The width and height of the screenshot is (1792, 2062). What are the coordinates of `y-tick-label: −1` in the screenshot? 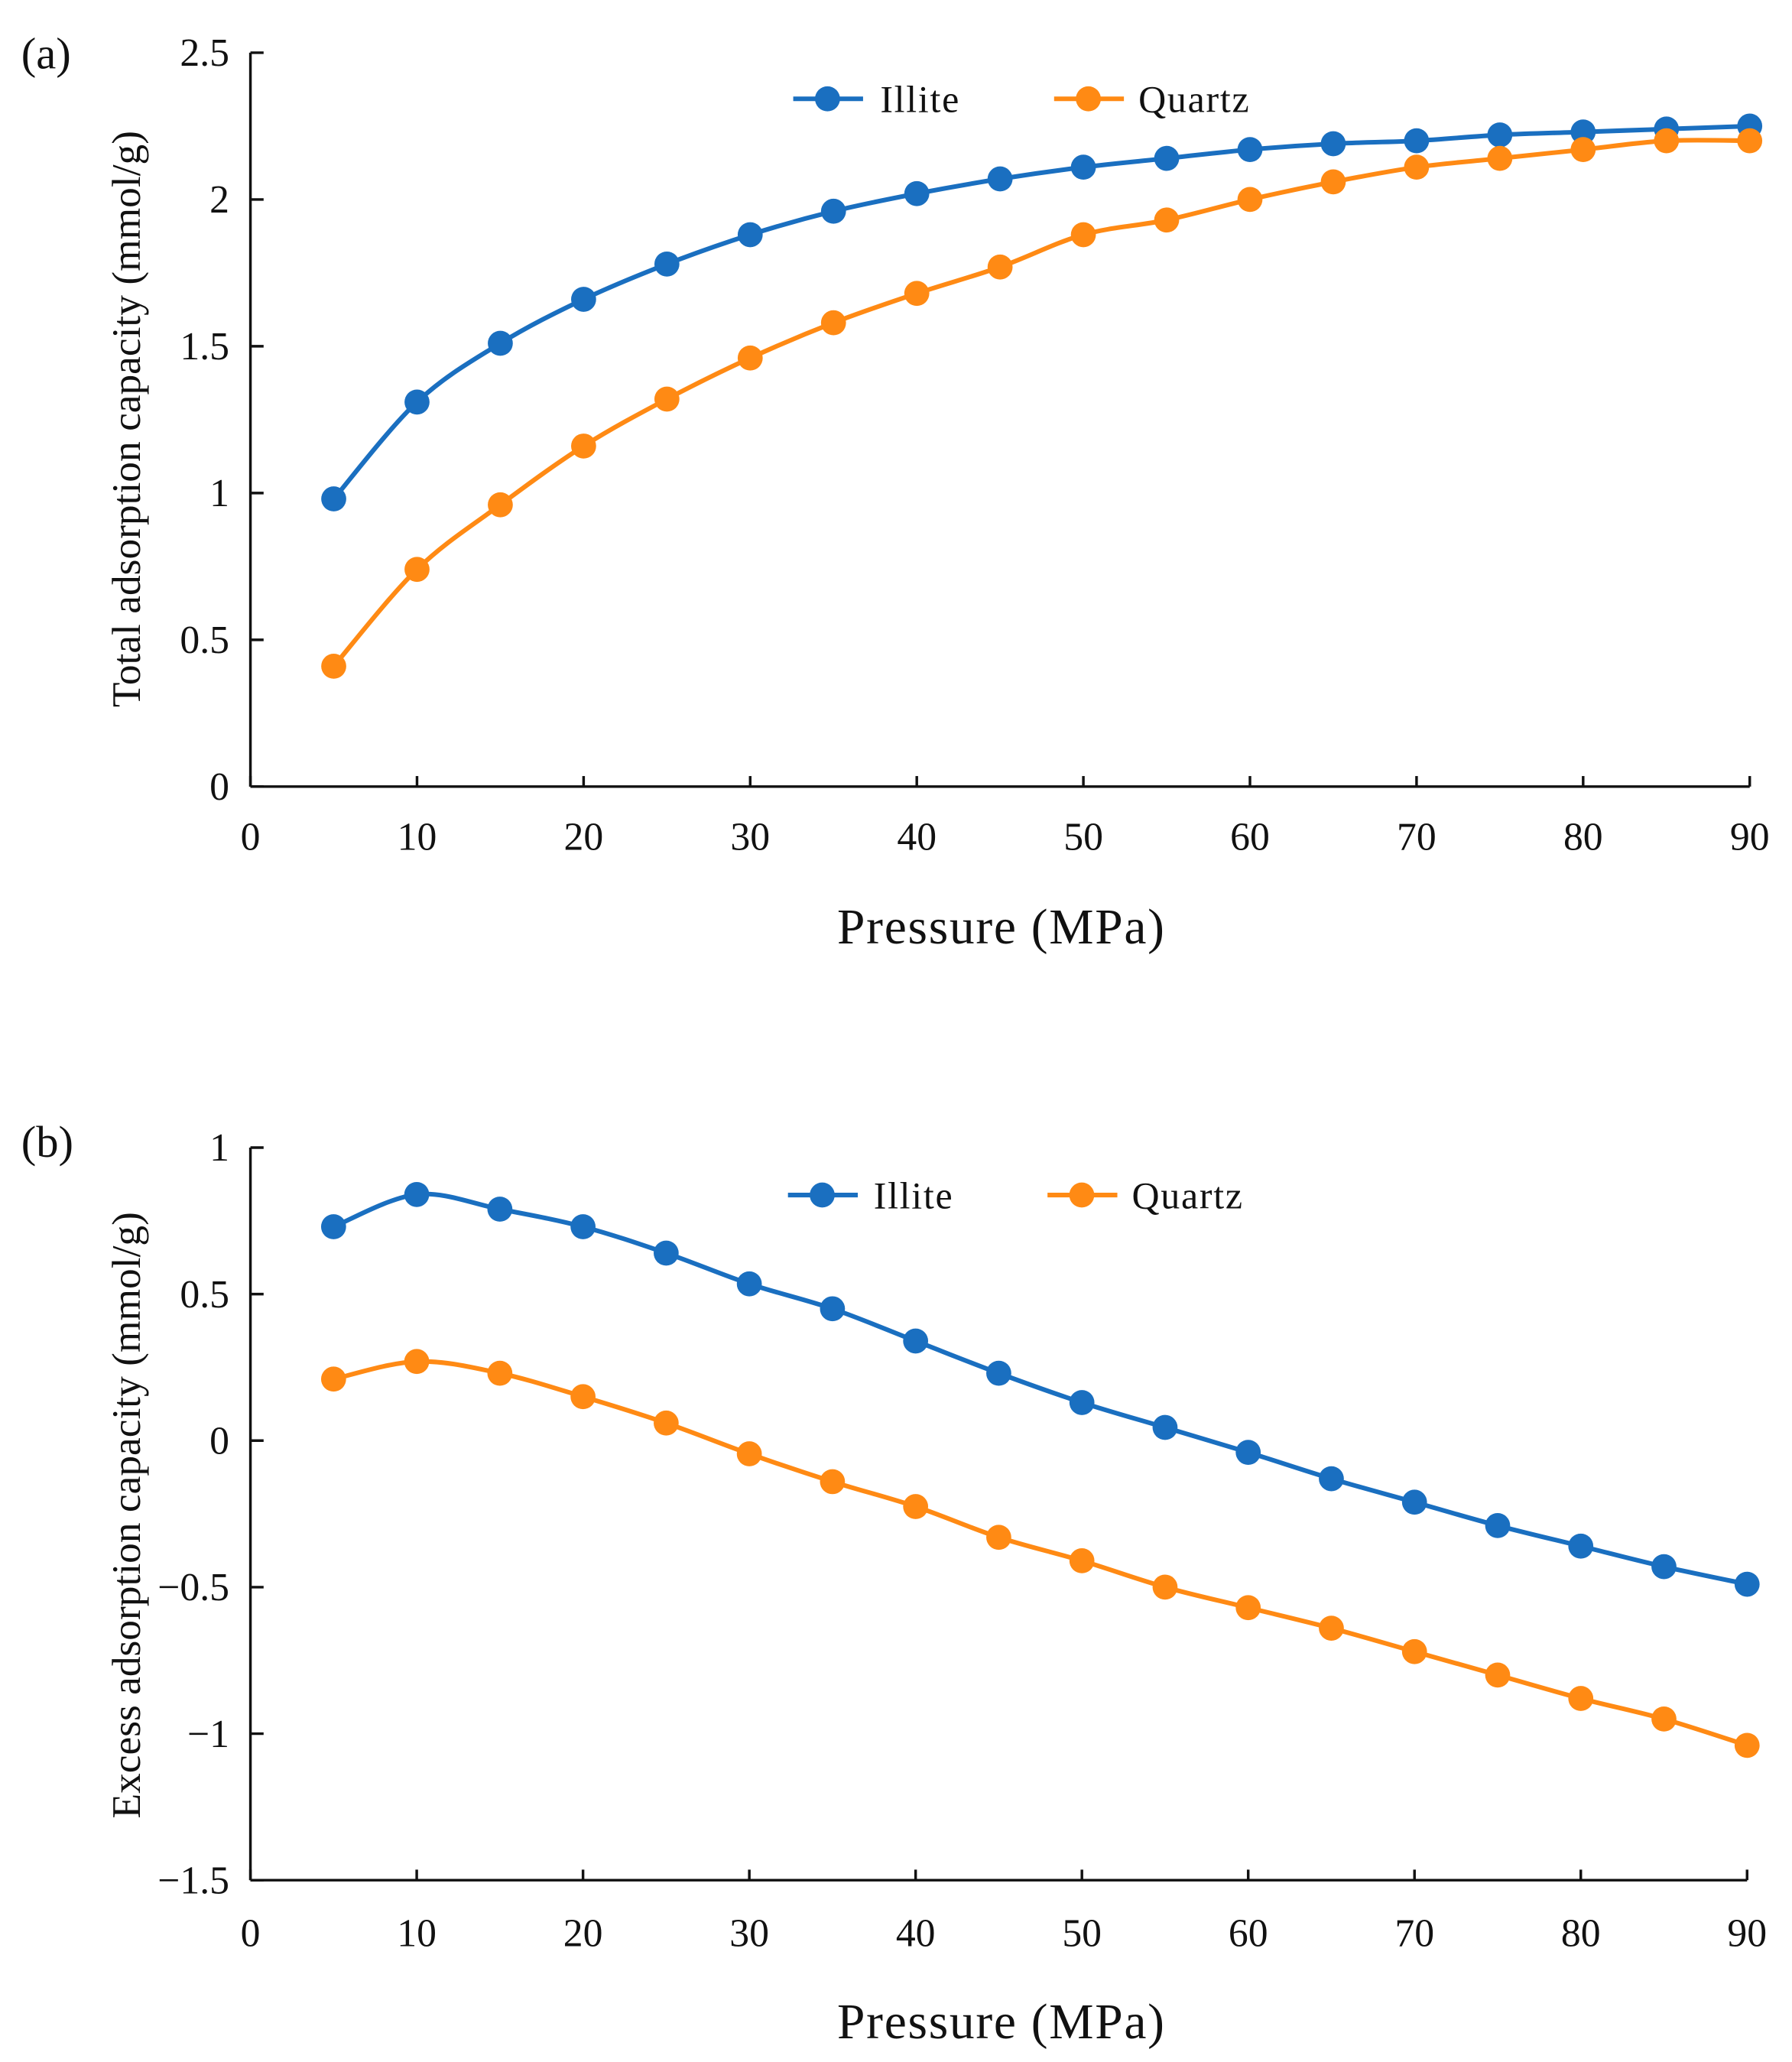 It's located at (208, 1734).